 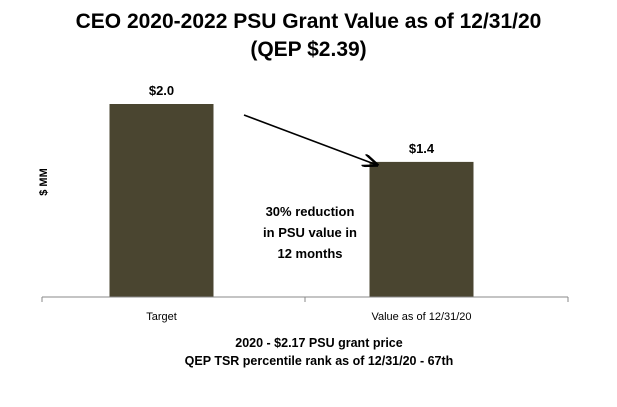 What do you see at coordinates (310, 211) in the screenshot?
I see `annotation-line-1: 30% reduction` at bounding box center [310, 211].